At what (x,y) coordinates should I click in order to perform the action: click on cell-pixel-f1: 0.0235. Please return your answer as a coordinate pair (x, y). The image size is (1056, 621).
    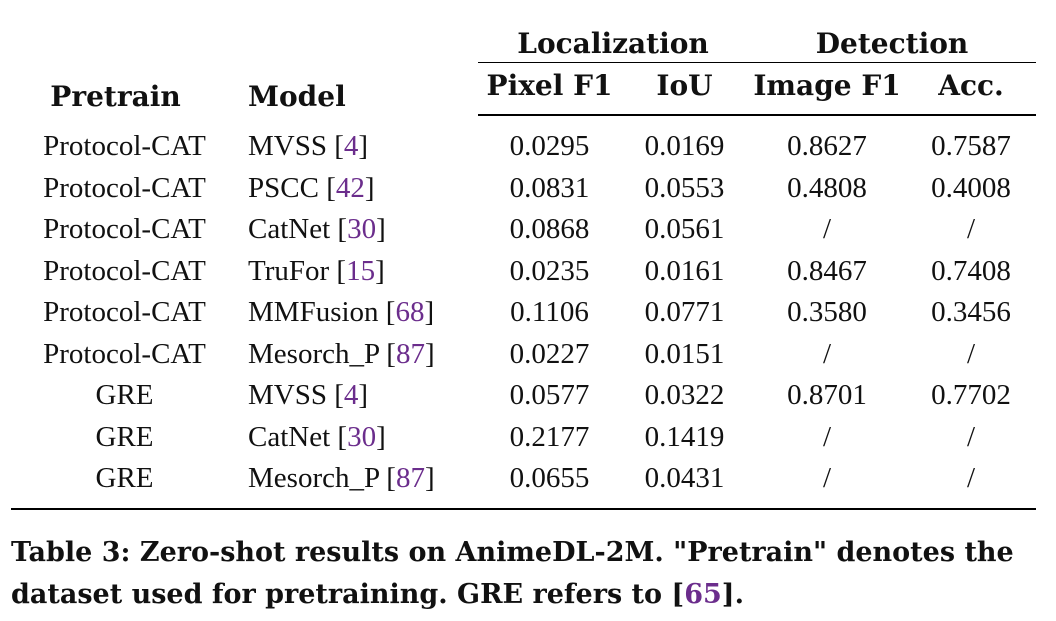
    Looking at the image, I should click on (549, 270).